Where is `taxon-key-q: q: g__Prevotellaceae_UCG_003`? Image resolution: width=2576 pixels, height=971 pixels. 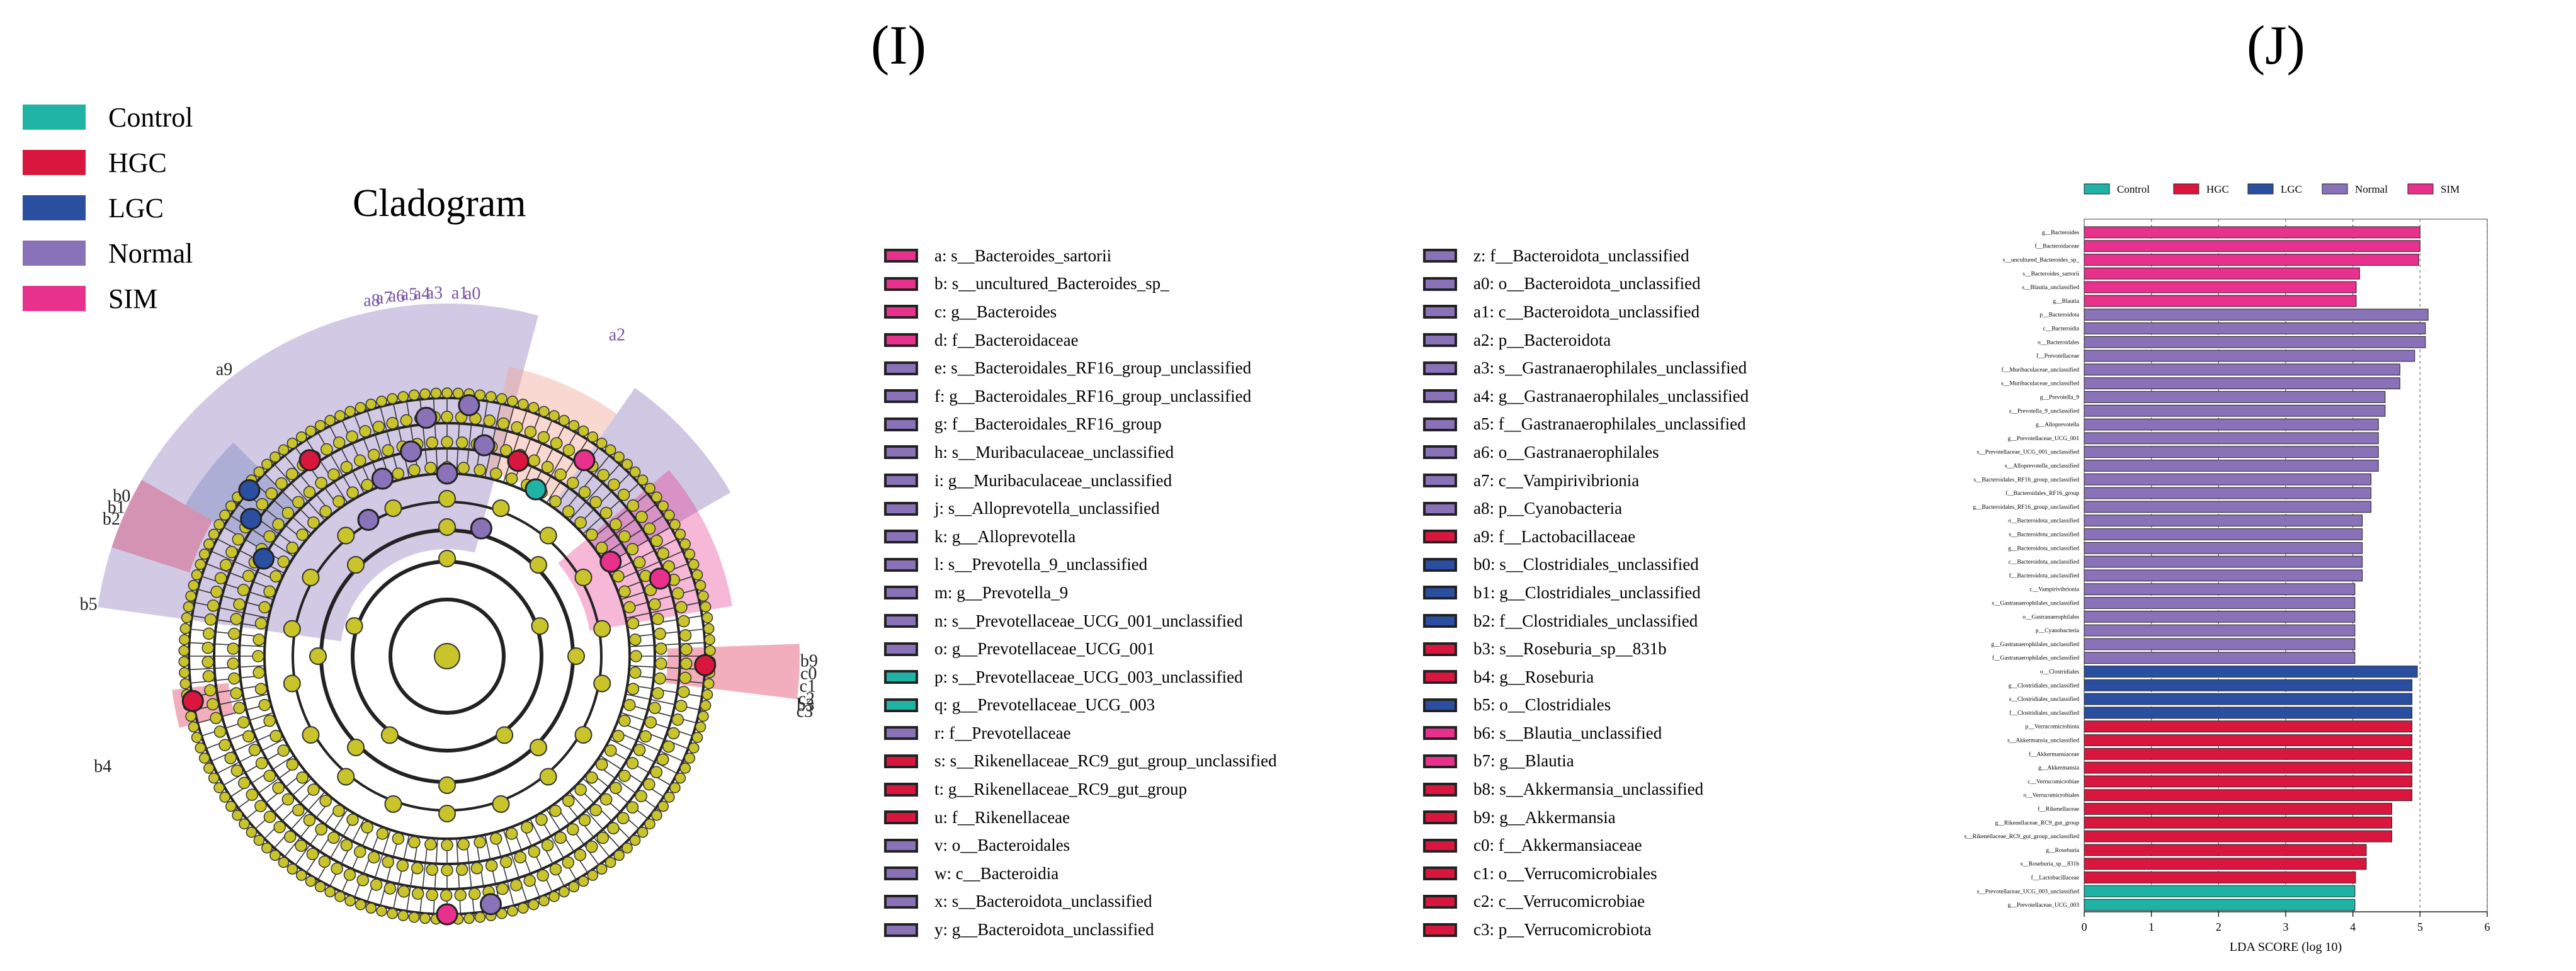
taxon-key-q: q: g__Prevotellaceae_UCG_003 is located at coordinates (1080, 705).